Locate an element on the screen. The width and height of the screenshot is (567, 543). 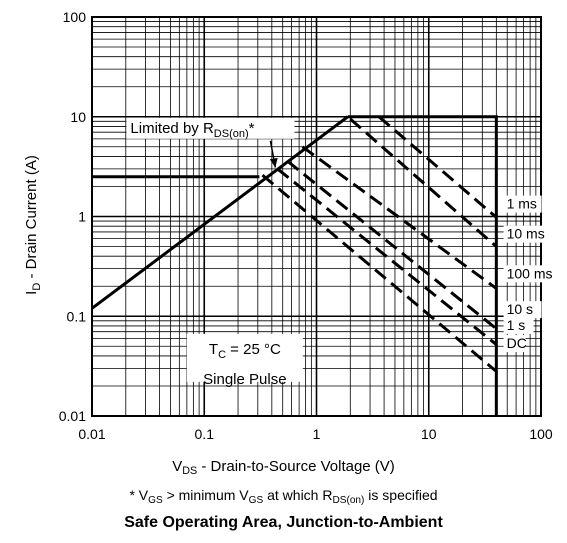
chart-title: Safe Operating Area, Junction-to-Ambient is located at coordinates (283, 522).